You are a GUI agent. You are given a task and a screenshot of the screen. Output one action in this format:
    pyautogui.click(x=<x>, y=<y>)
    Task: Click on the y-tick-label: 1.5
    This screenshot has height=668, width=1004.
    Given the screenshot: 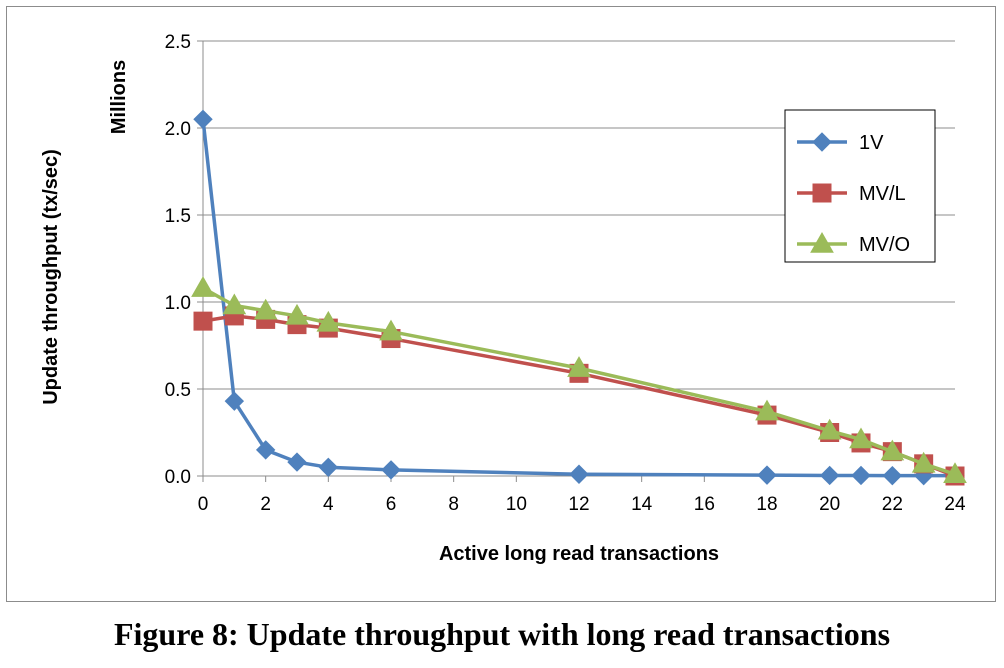 What is the action you would take?
    pyautogui.click(x=178, y=216)
    